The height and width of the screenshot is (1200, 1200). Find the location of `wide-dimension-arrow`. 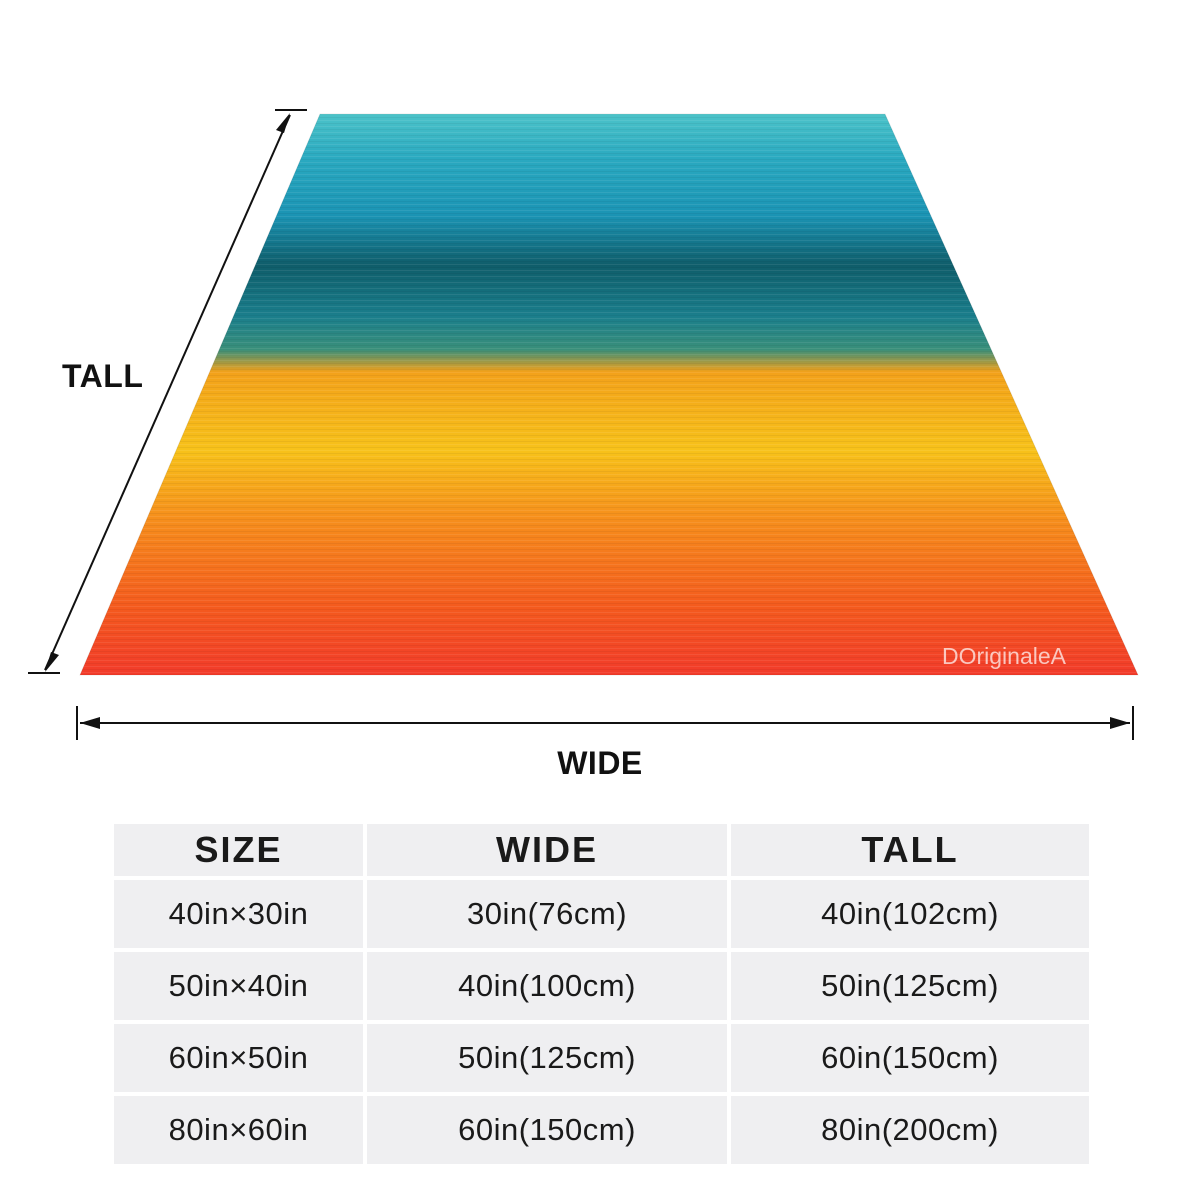

wide-dimension-arrow is located at coordinates (605, 723).